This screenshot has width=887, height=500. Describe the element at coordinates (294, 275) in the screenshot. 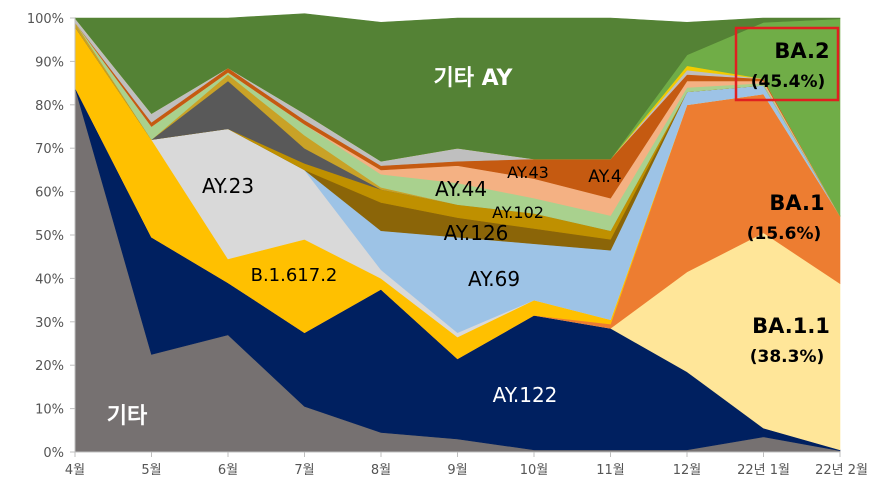

I see `label-b-1-617-2: B.1.617.2` at that location.